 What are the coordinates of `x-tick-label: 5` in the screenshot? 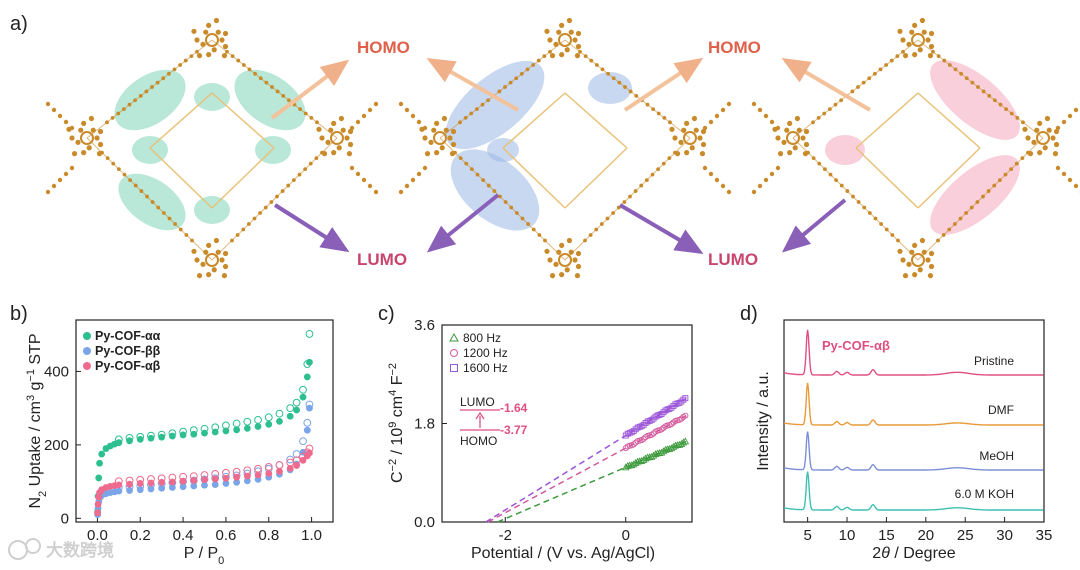 It's located at (807, 535).